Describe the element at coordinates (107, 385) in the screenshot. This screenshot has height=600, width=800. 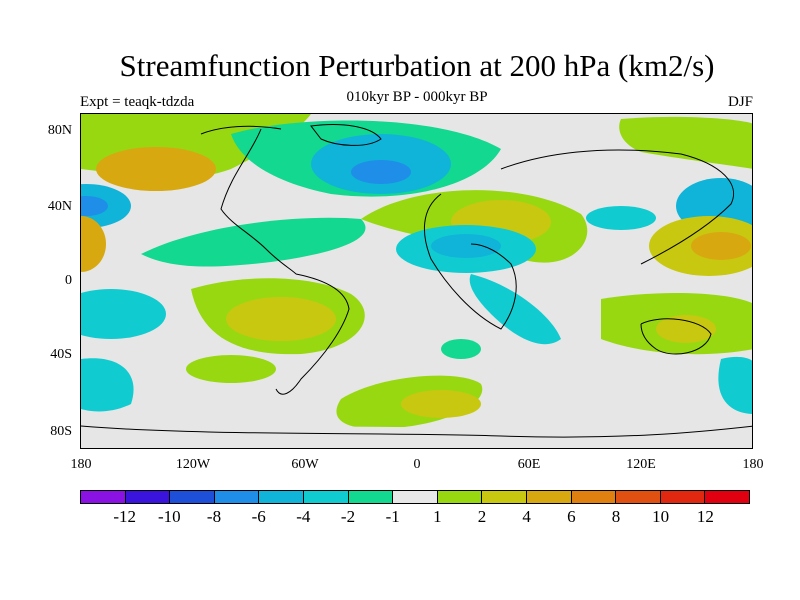
I see `fill-sw-pacific-negative` at that location.